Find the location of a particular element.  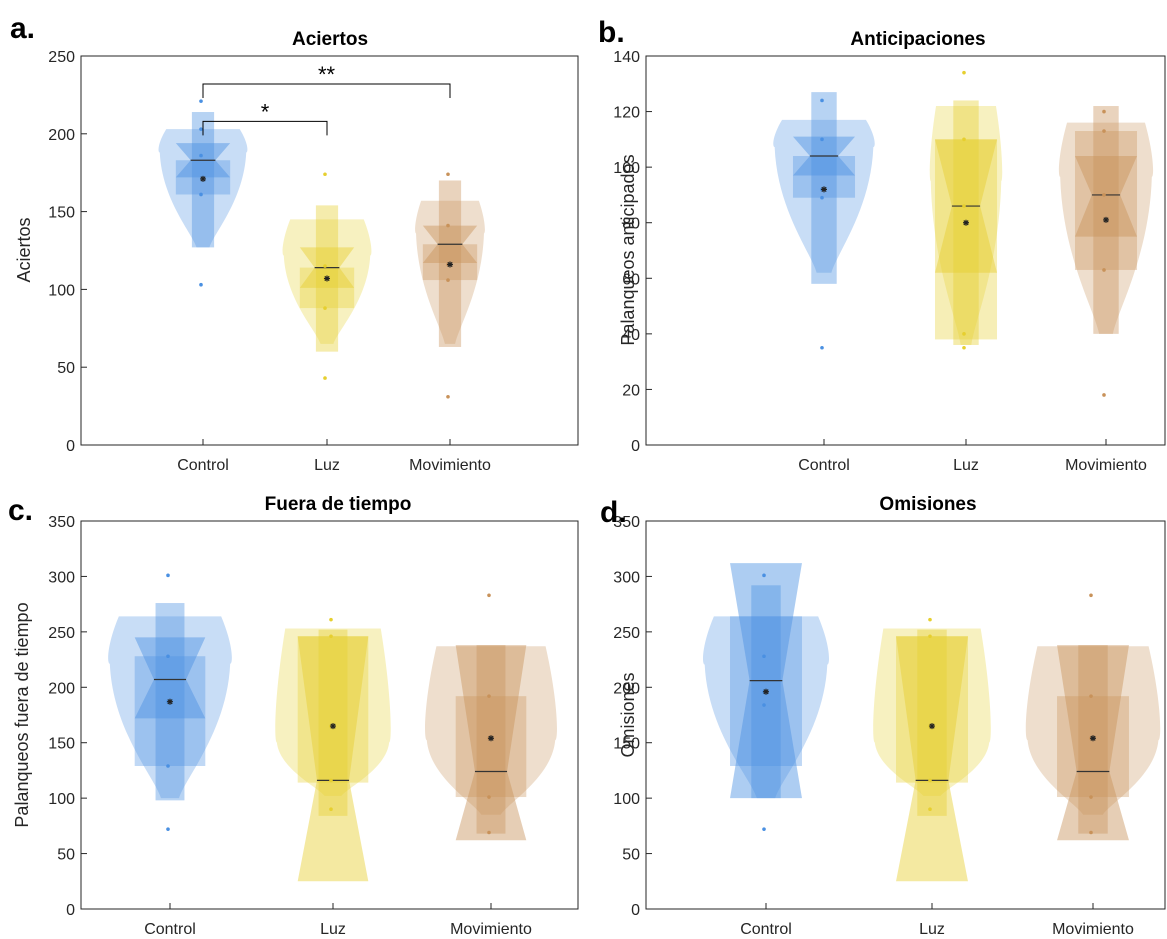

y-tick-label: 60 is located at coordinates (631, 279).